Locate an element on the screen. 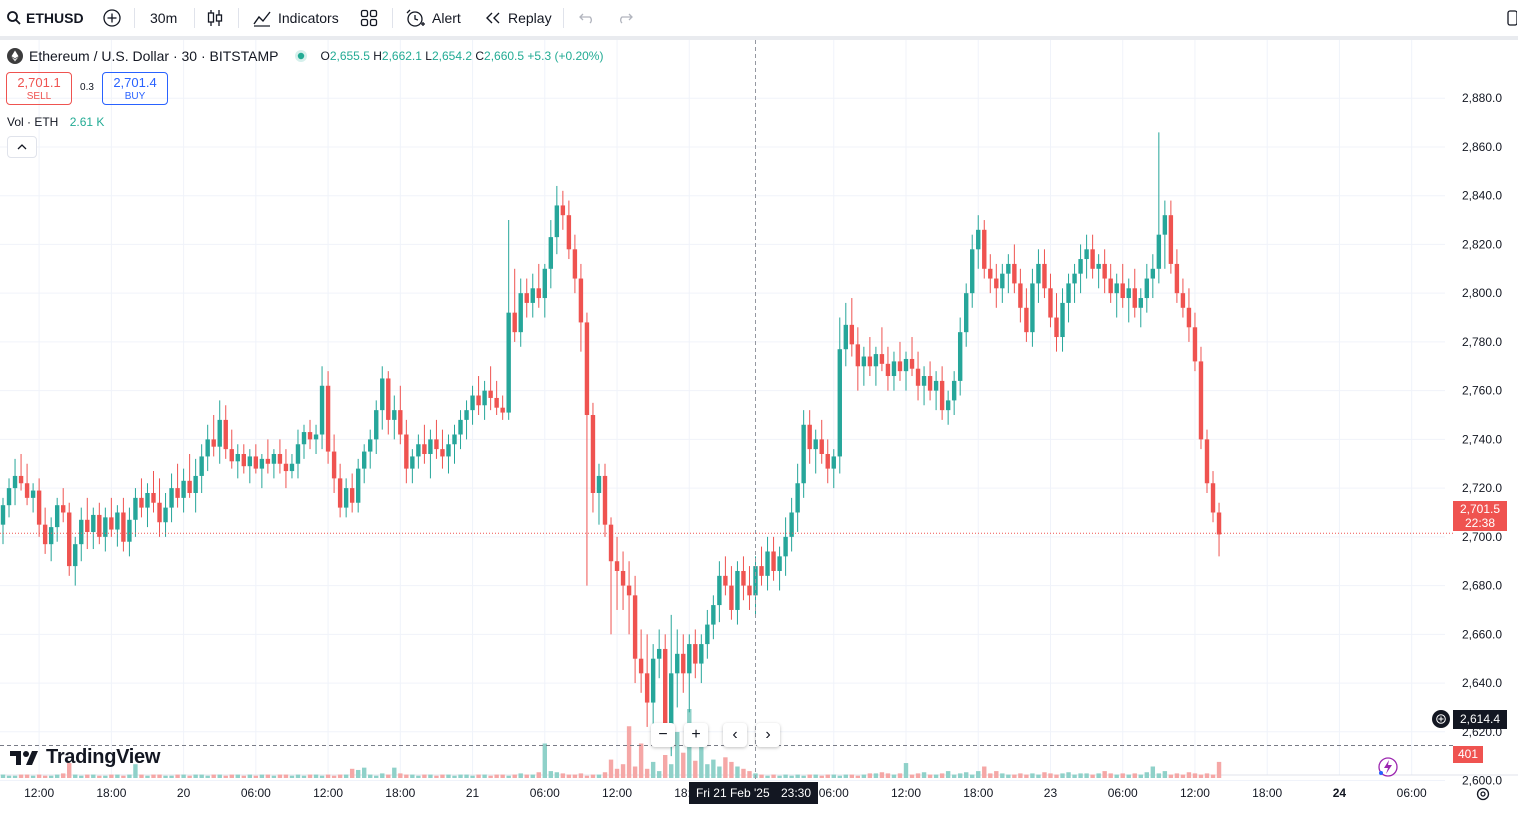 The width and height of the screenshot is (1518, 815). zoom-in-button: + is located at coordinates (696, 735).